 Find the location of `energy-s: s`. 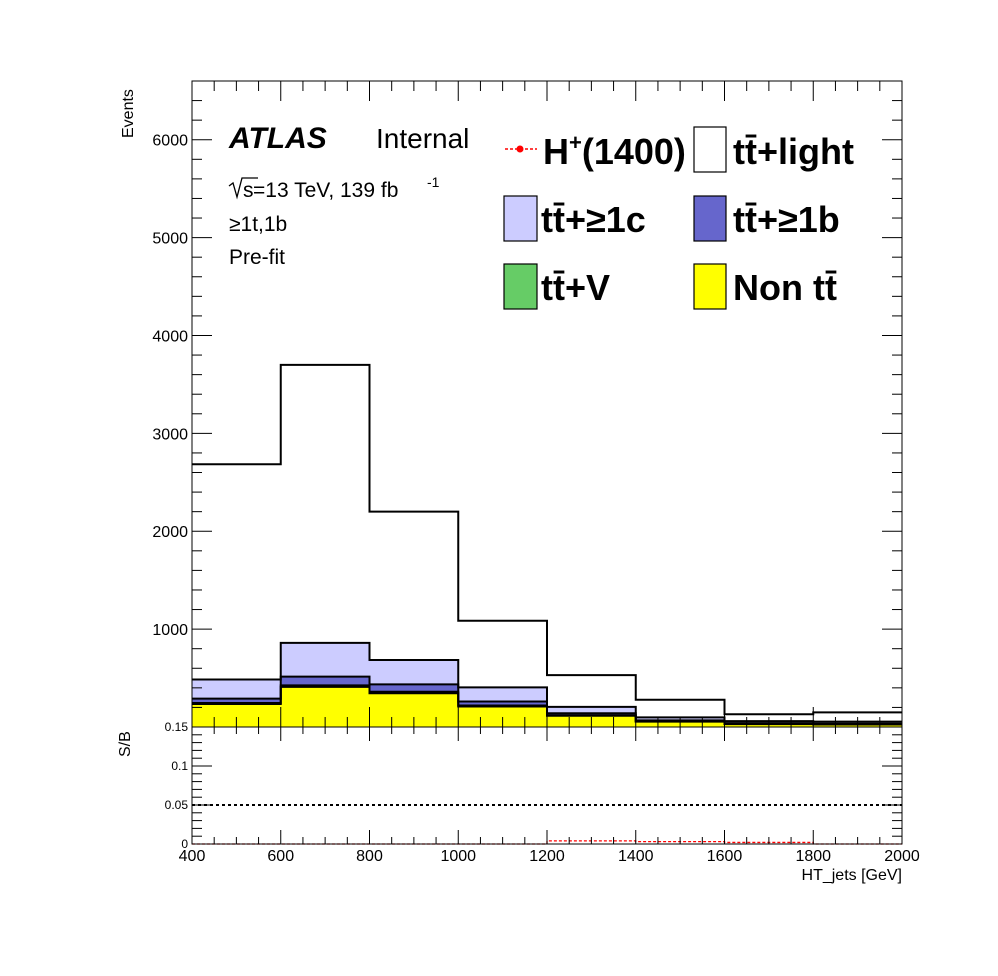

energy-s: s is located at coordinates (248, 190).